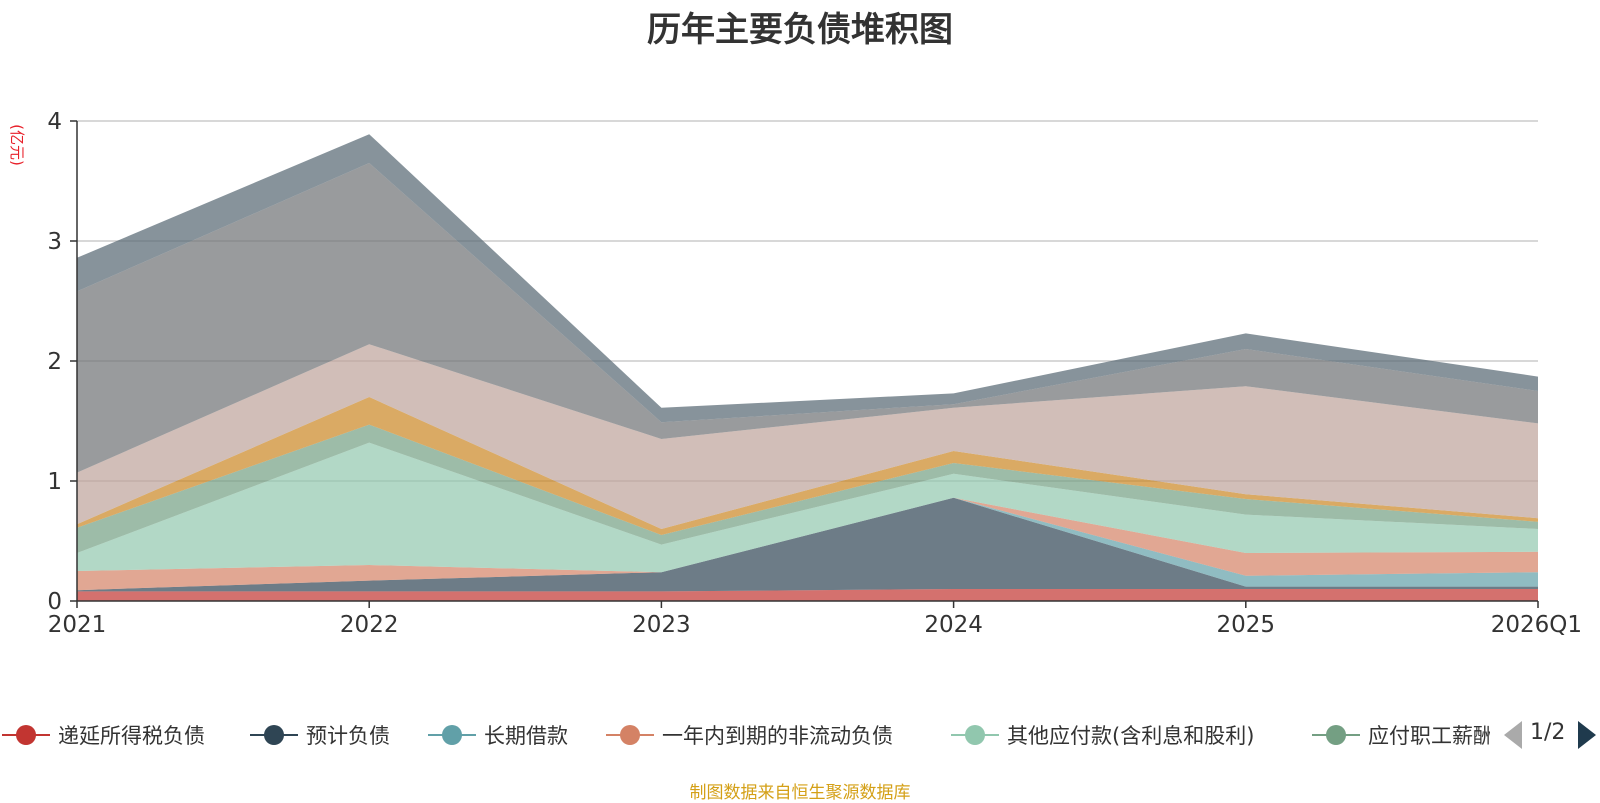 This screenshot has height=803, width=1600. Describe the element at coordinates (526, 736) in the screenshot. I see `legend-label: 长期借款` at that location.